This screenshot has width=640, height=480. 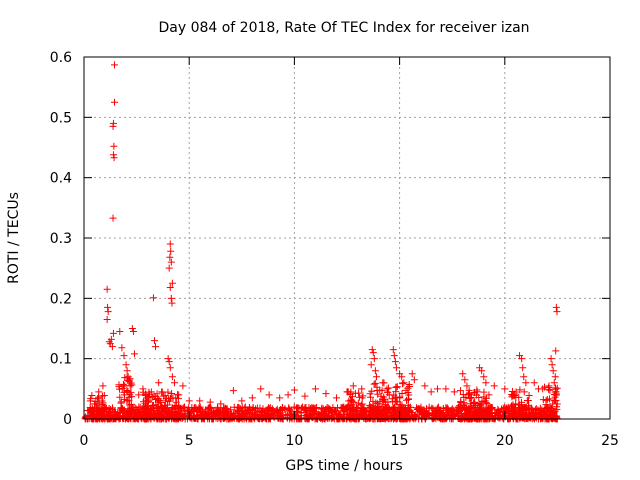 I want to click on y-axis-label: ROTI / TECUs, so click(x=14, y=238).